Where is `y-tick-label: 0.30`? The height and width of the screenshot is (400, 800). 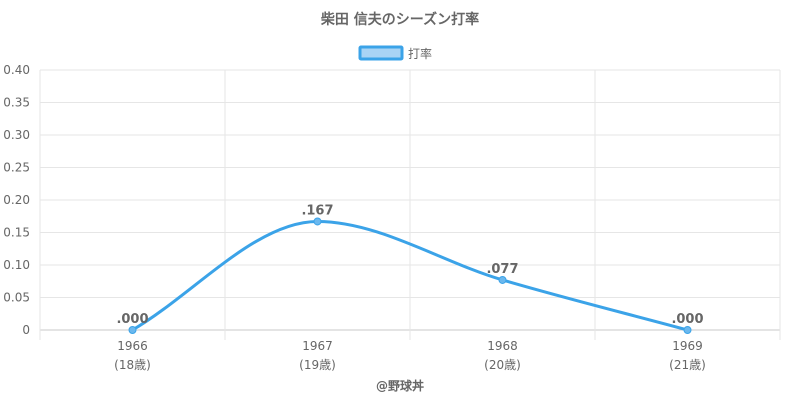
y-tick-label: 0.30 is located at coordinates (16, 135).